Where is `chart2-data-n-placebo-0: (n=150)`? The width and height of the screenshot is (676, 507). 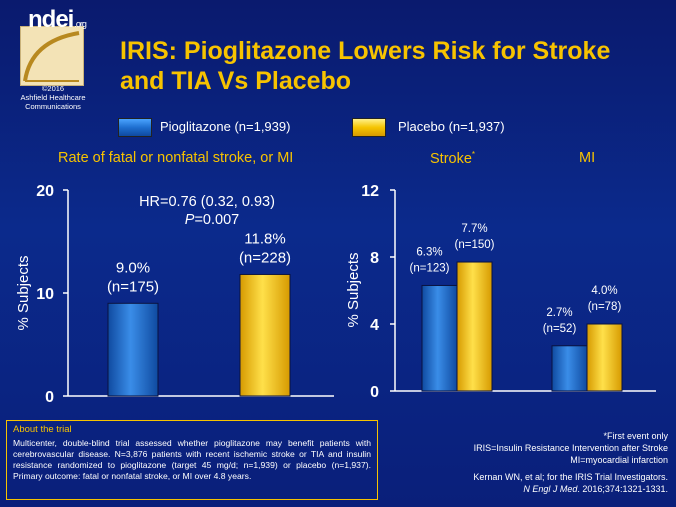
chart2-data-n-placebo-0: (n=150) is located at coordinates (475, 245).